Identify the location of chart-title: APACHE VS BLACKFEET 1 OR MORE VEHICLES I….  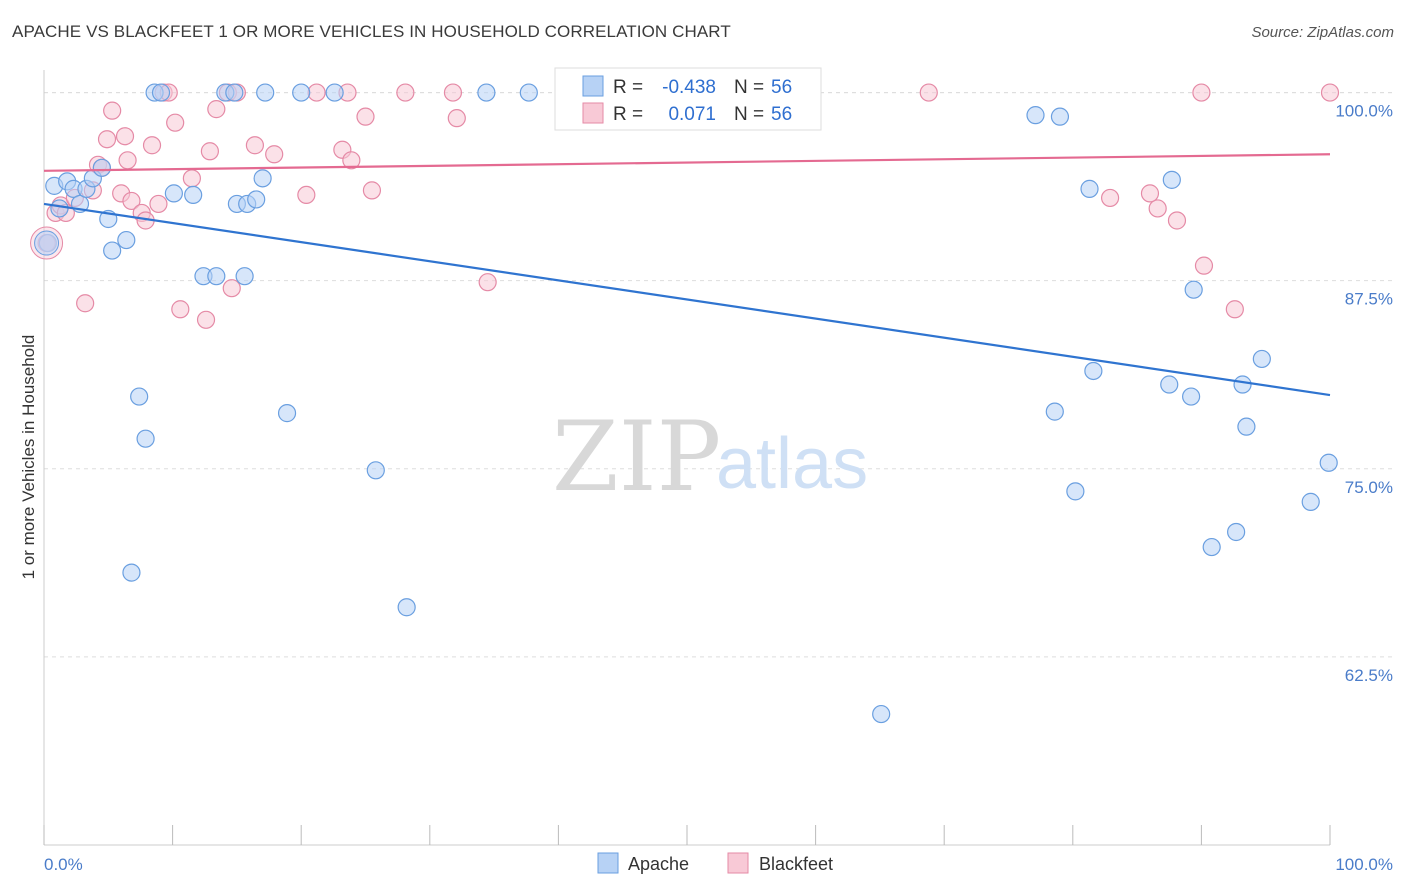
(371, 31).